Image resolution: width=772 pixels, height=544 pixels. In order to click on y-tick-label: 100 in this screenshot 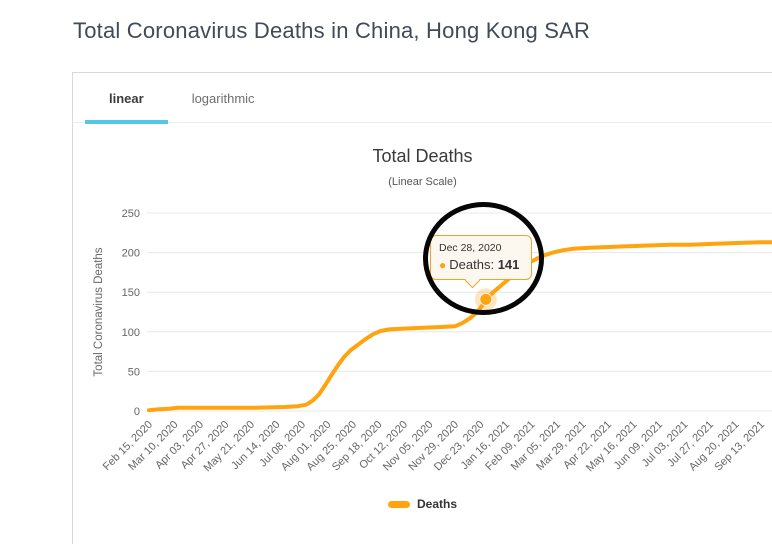, I will do `click(131, 333)`.